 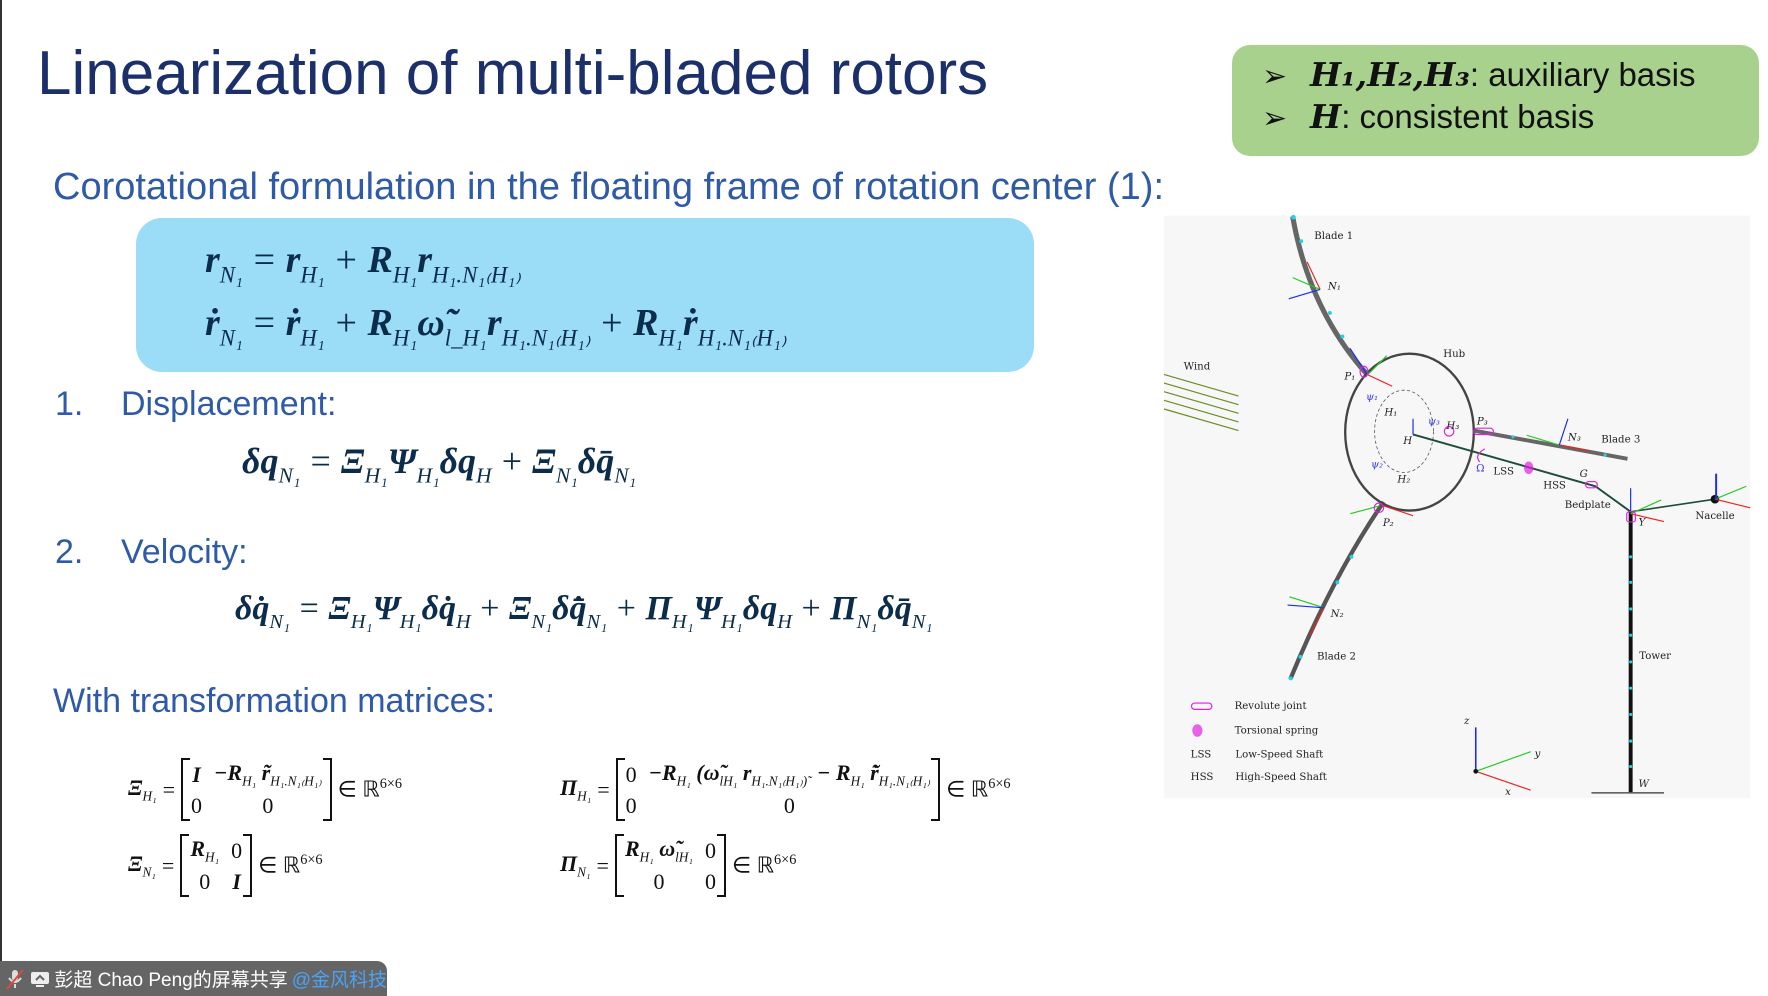 I want to click on label-p3: P₃, so click(x=1482, y=421).